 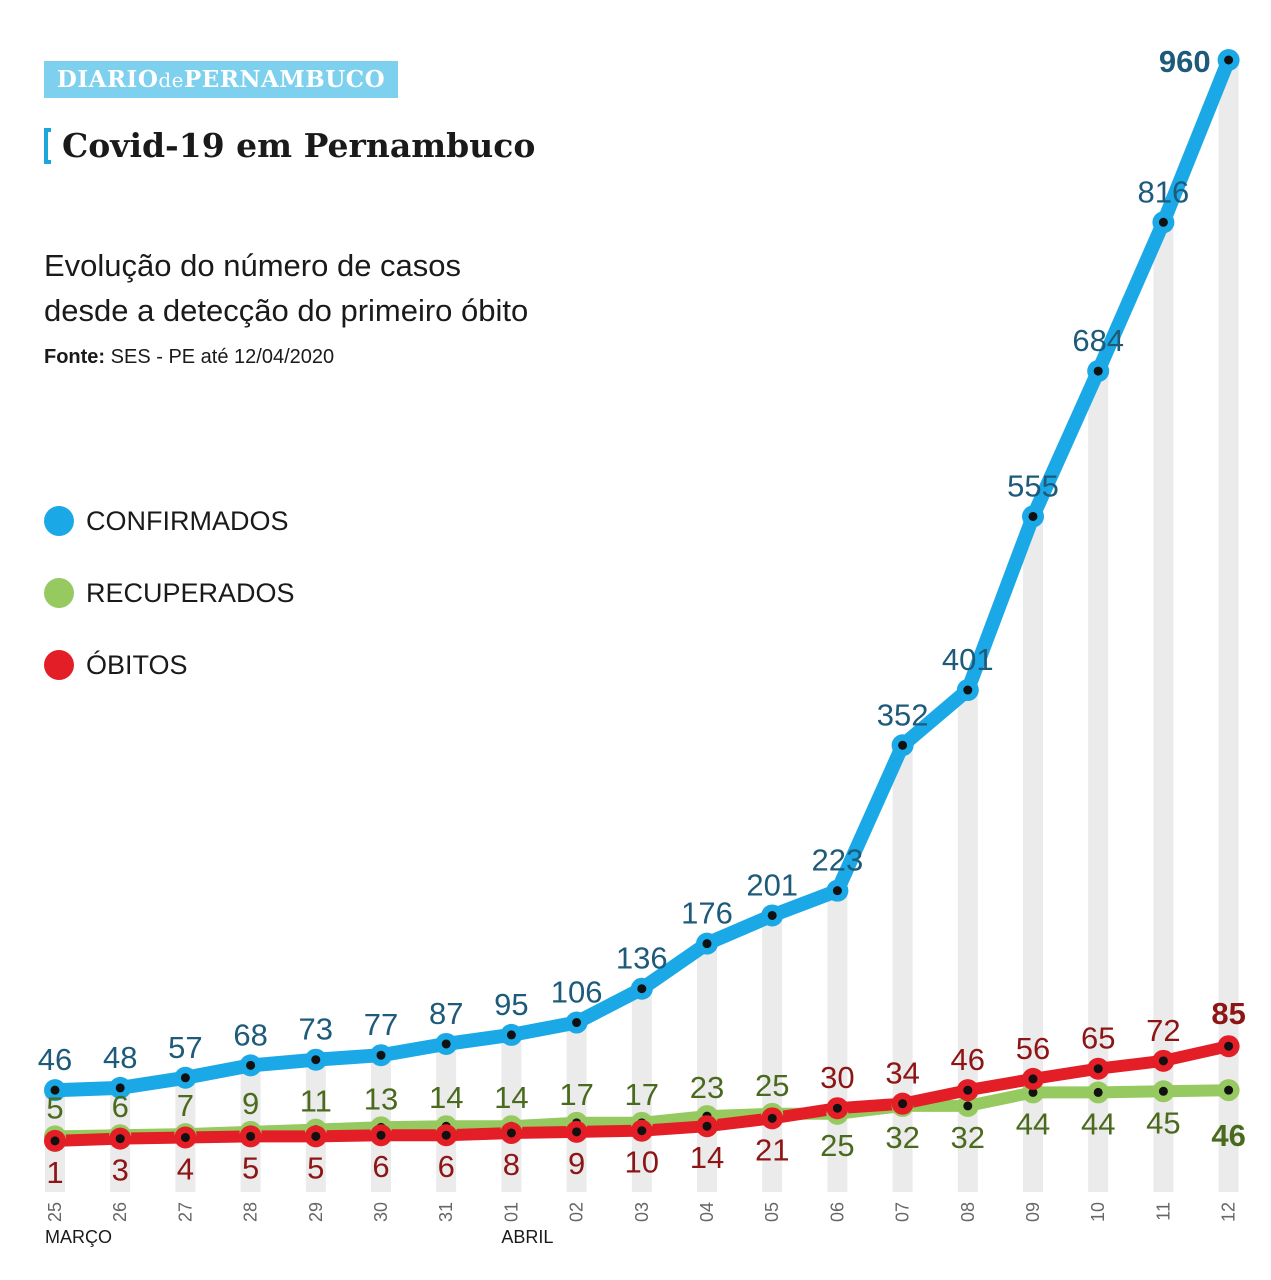 I want to click on x-tick-label: 01, so click(x=511, y=1212).